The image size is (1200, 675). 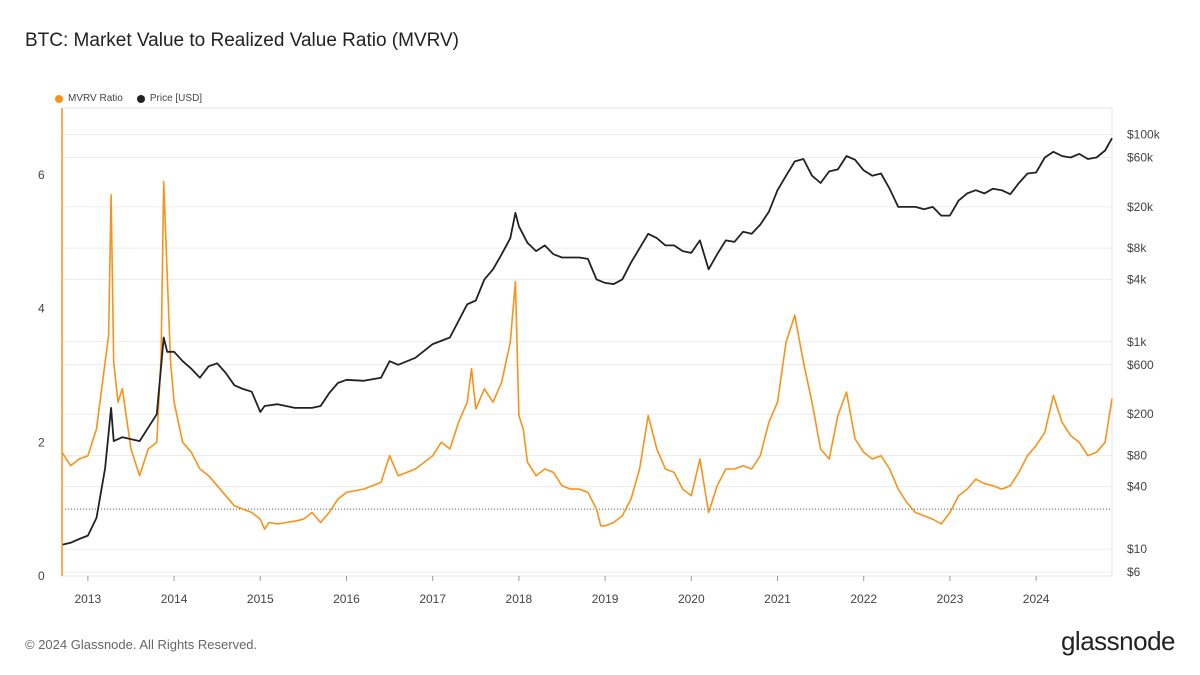 I want to click on right-tick-0: $6, so click(x=1134, y=572).